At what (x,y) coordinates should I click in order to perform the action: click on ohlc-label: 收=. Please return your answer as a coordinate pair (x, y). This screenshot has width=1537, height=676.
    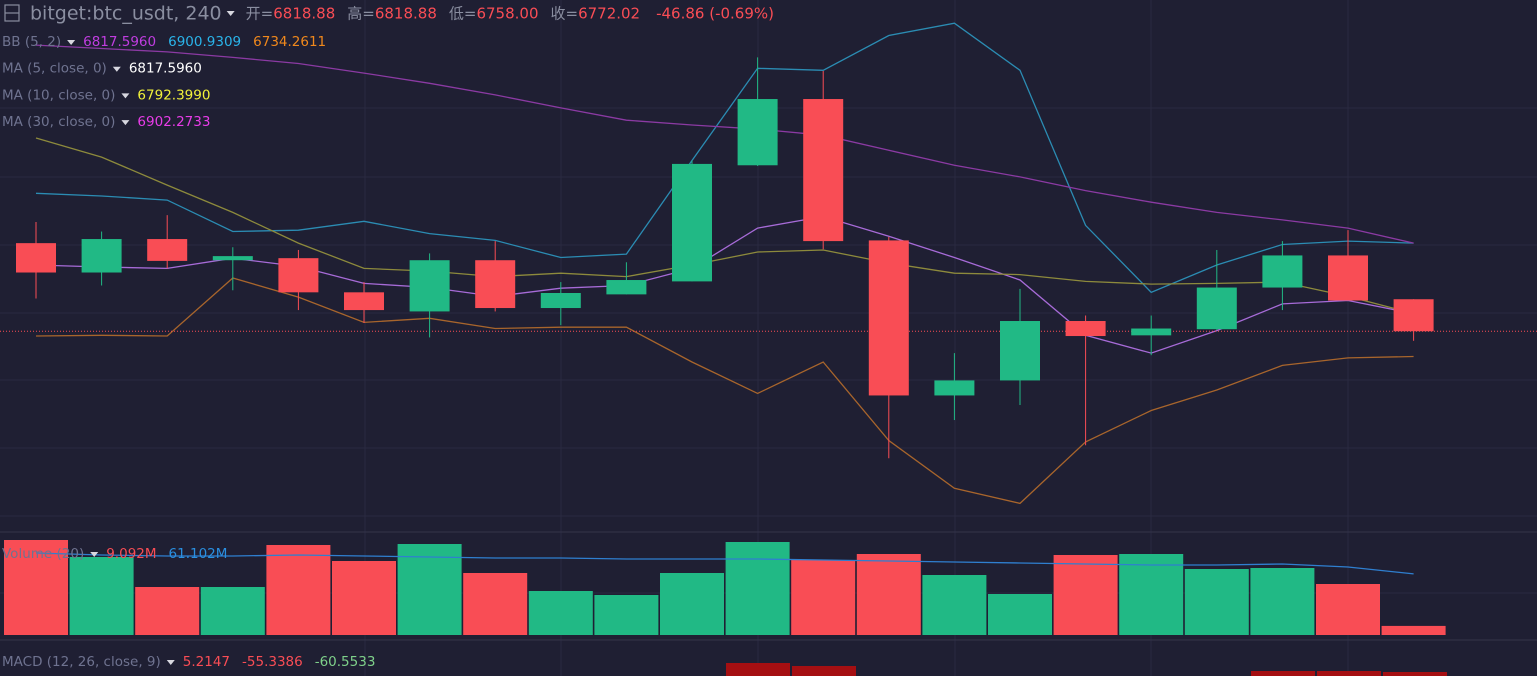
    Looking at the image, I should click on (564, 14).